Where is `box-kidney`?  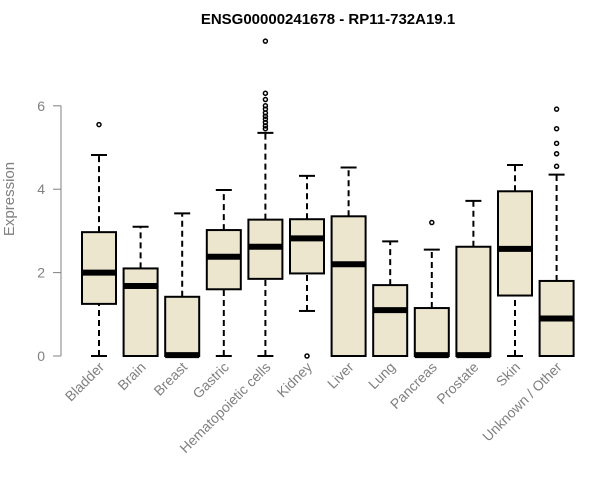
box-kidney is located at coordinates (307, 266).